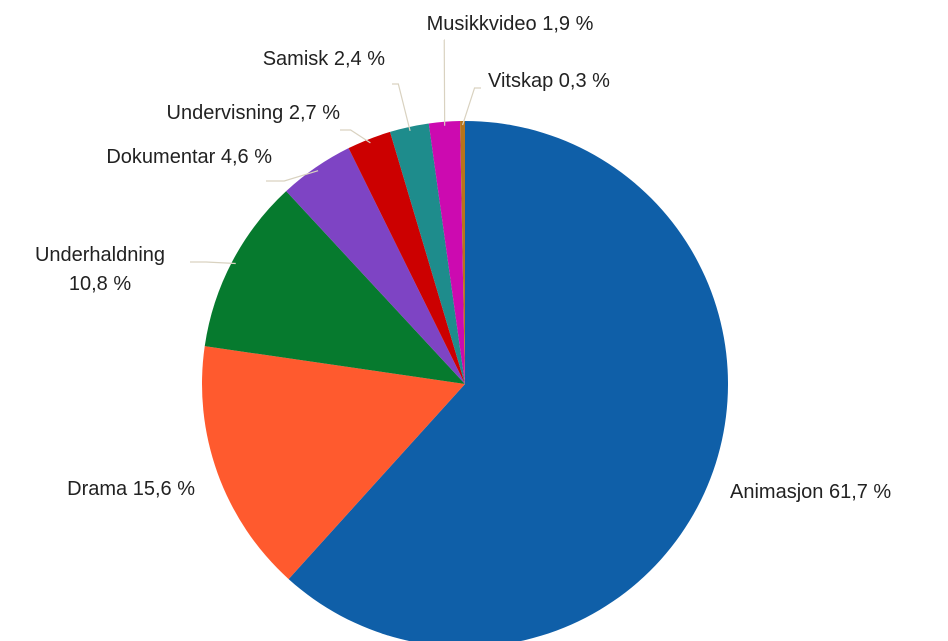 The image size is (948, 641). What do you see at coordinates (246, 157) in the screenshot?
I see `value-label: 4,6 %` at bounding box center [246, 157].